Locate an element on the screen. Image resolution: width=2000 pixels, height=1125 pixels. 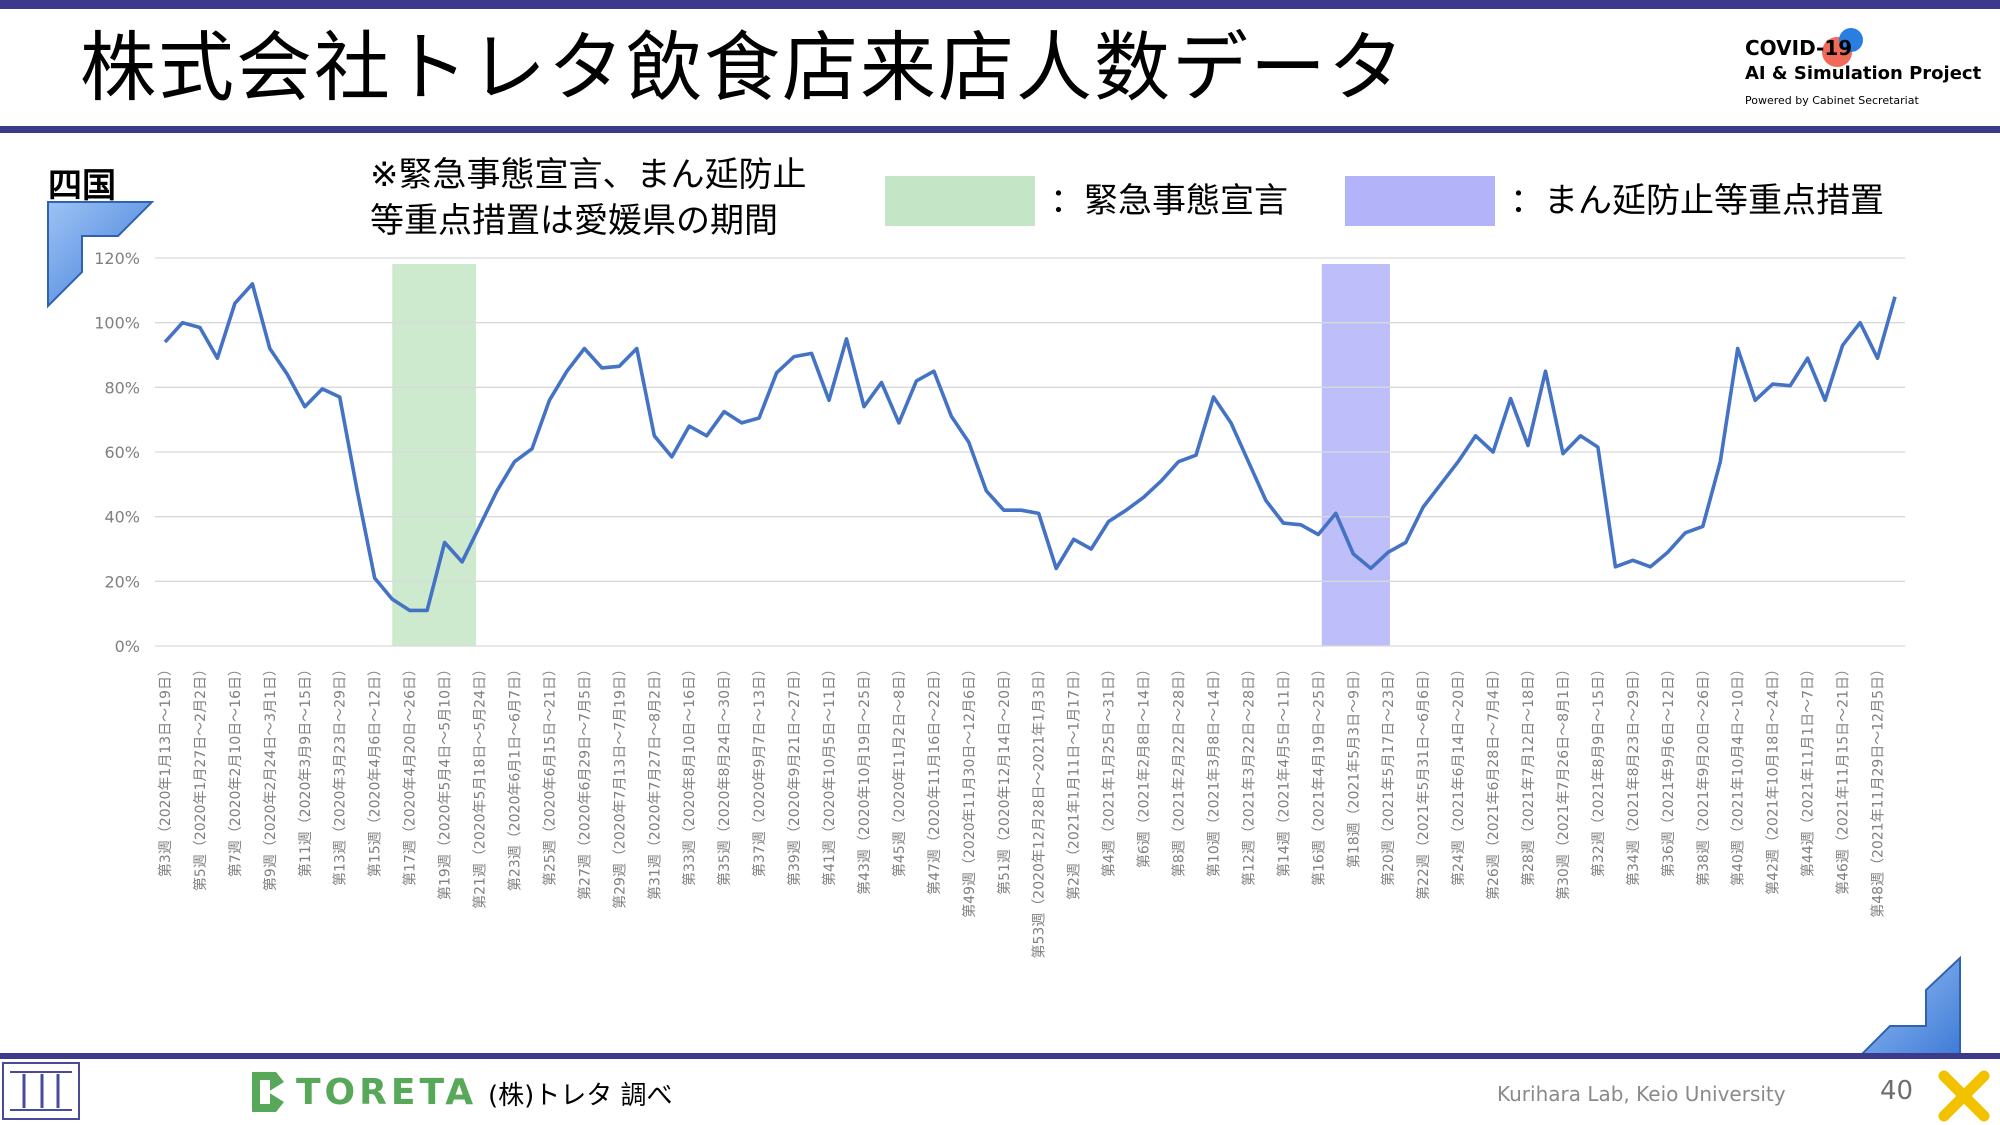
x-tick-label: 第30週（2021年7月26日～8月1日） is located at coordinates (1563, 781).